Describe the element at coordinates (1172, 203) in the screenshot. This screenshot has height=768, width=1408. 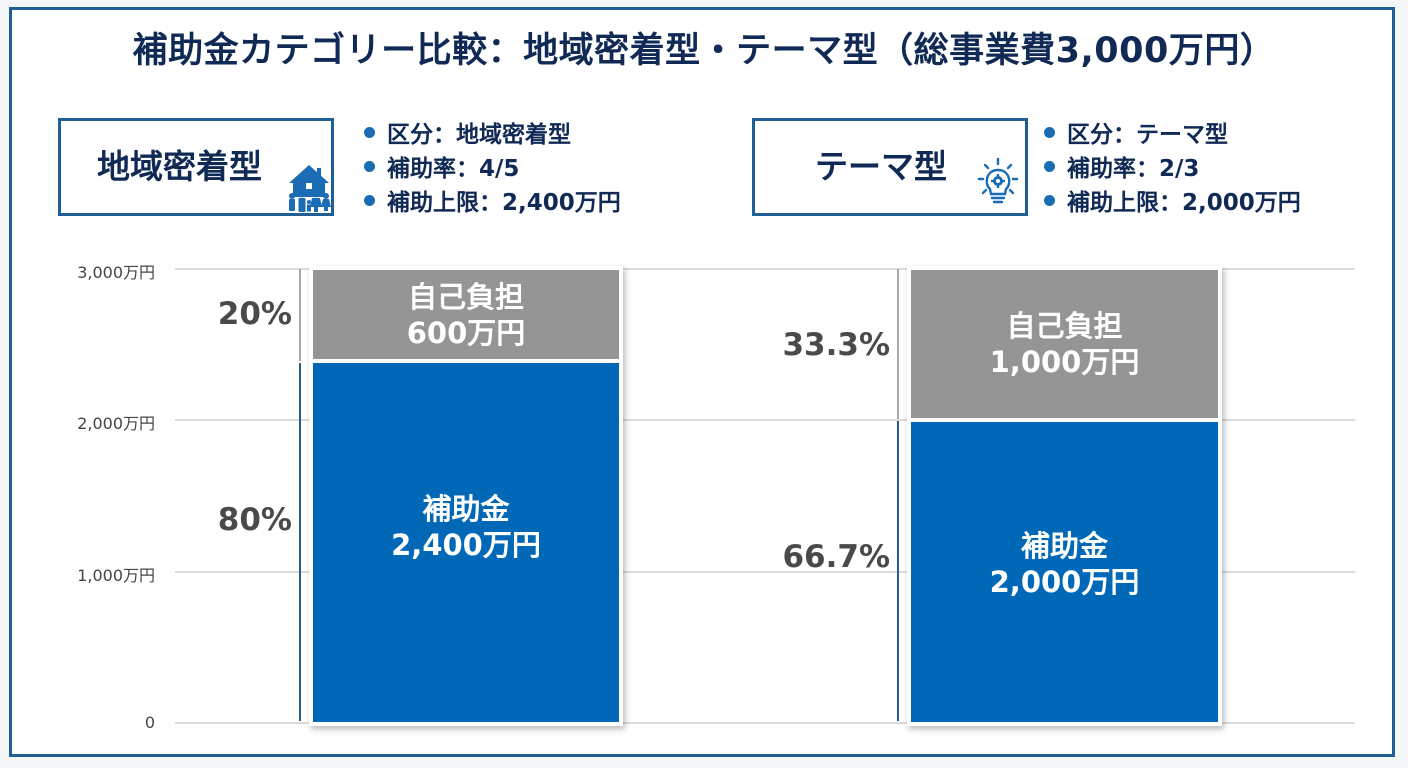
I see `detail-item: 補助上限：2,000万円` at that location.